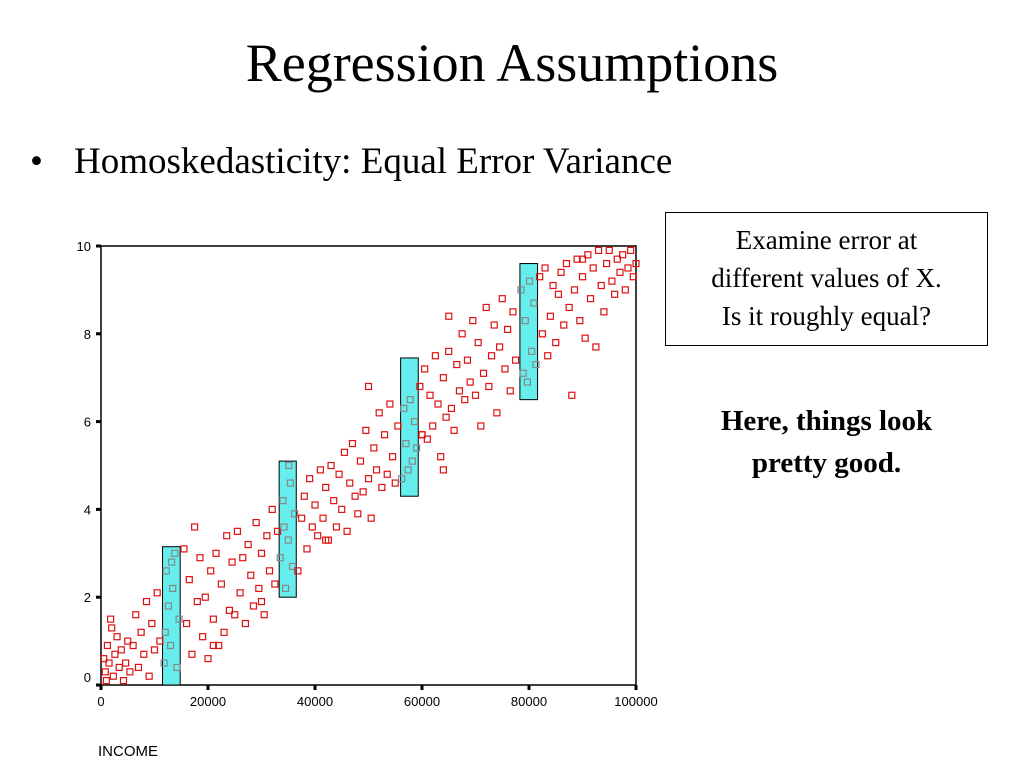 This screenshot has width=1024, height=768. Describe the element at coordinates (826, 463) in the screenshot. I see `conclusion-line: pretty good.` at that location.